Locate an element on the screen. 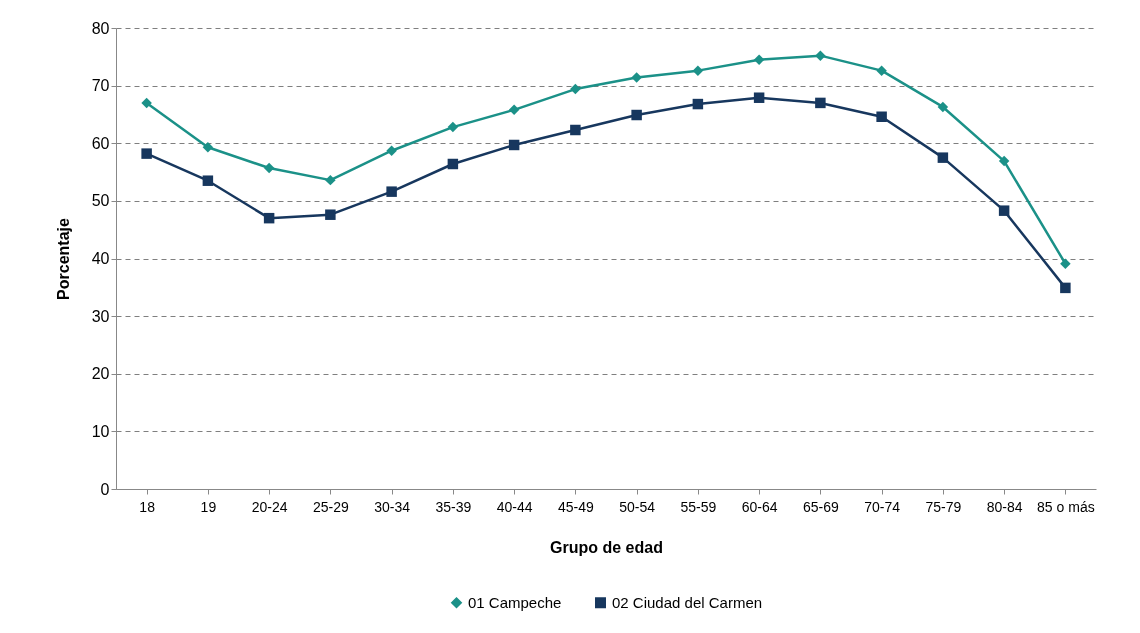 This screenshot has height=633, width=1140. y-tick-label: 10 is located at coordinates (100, 431).